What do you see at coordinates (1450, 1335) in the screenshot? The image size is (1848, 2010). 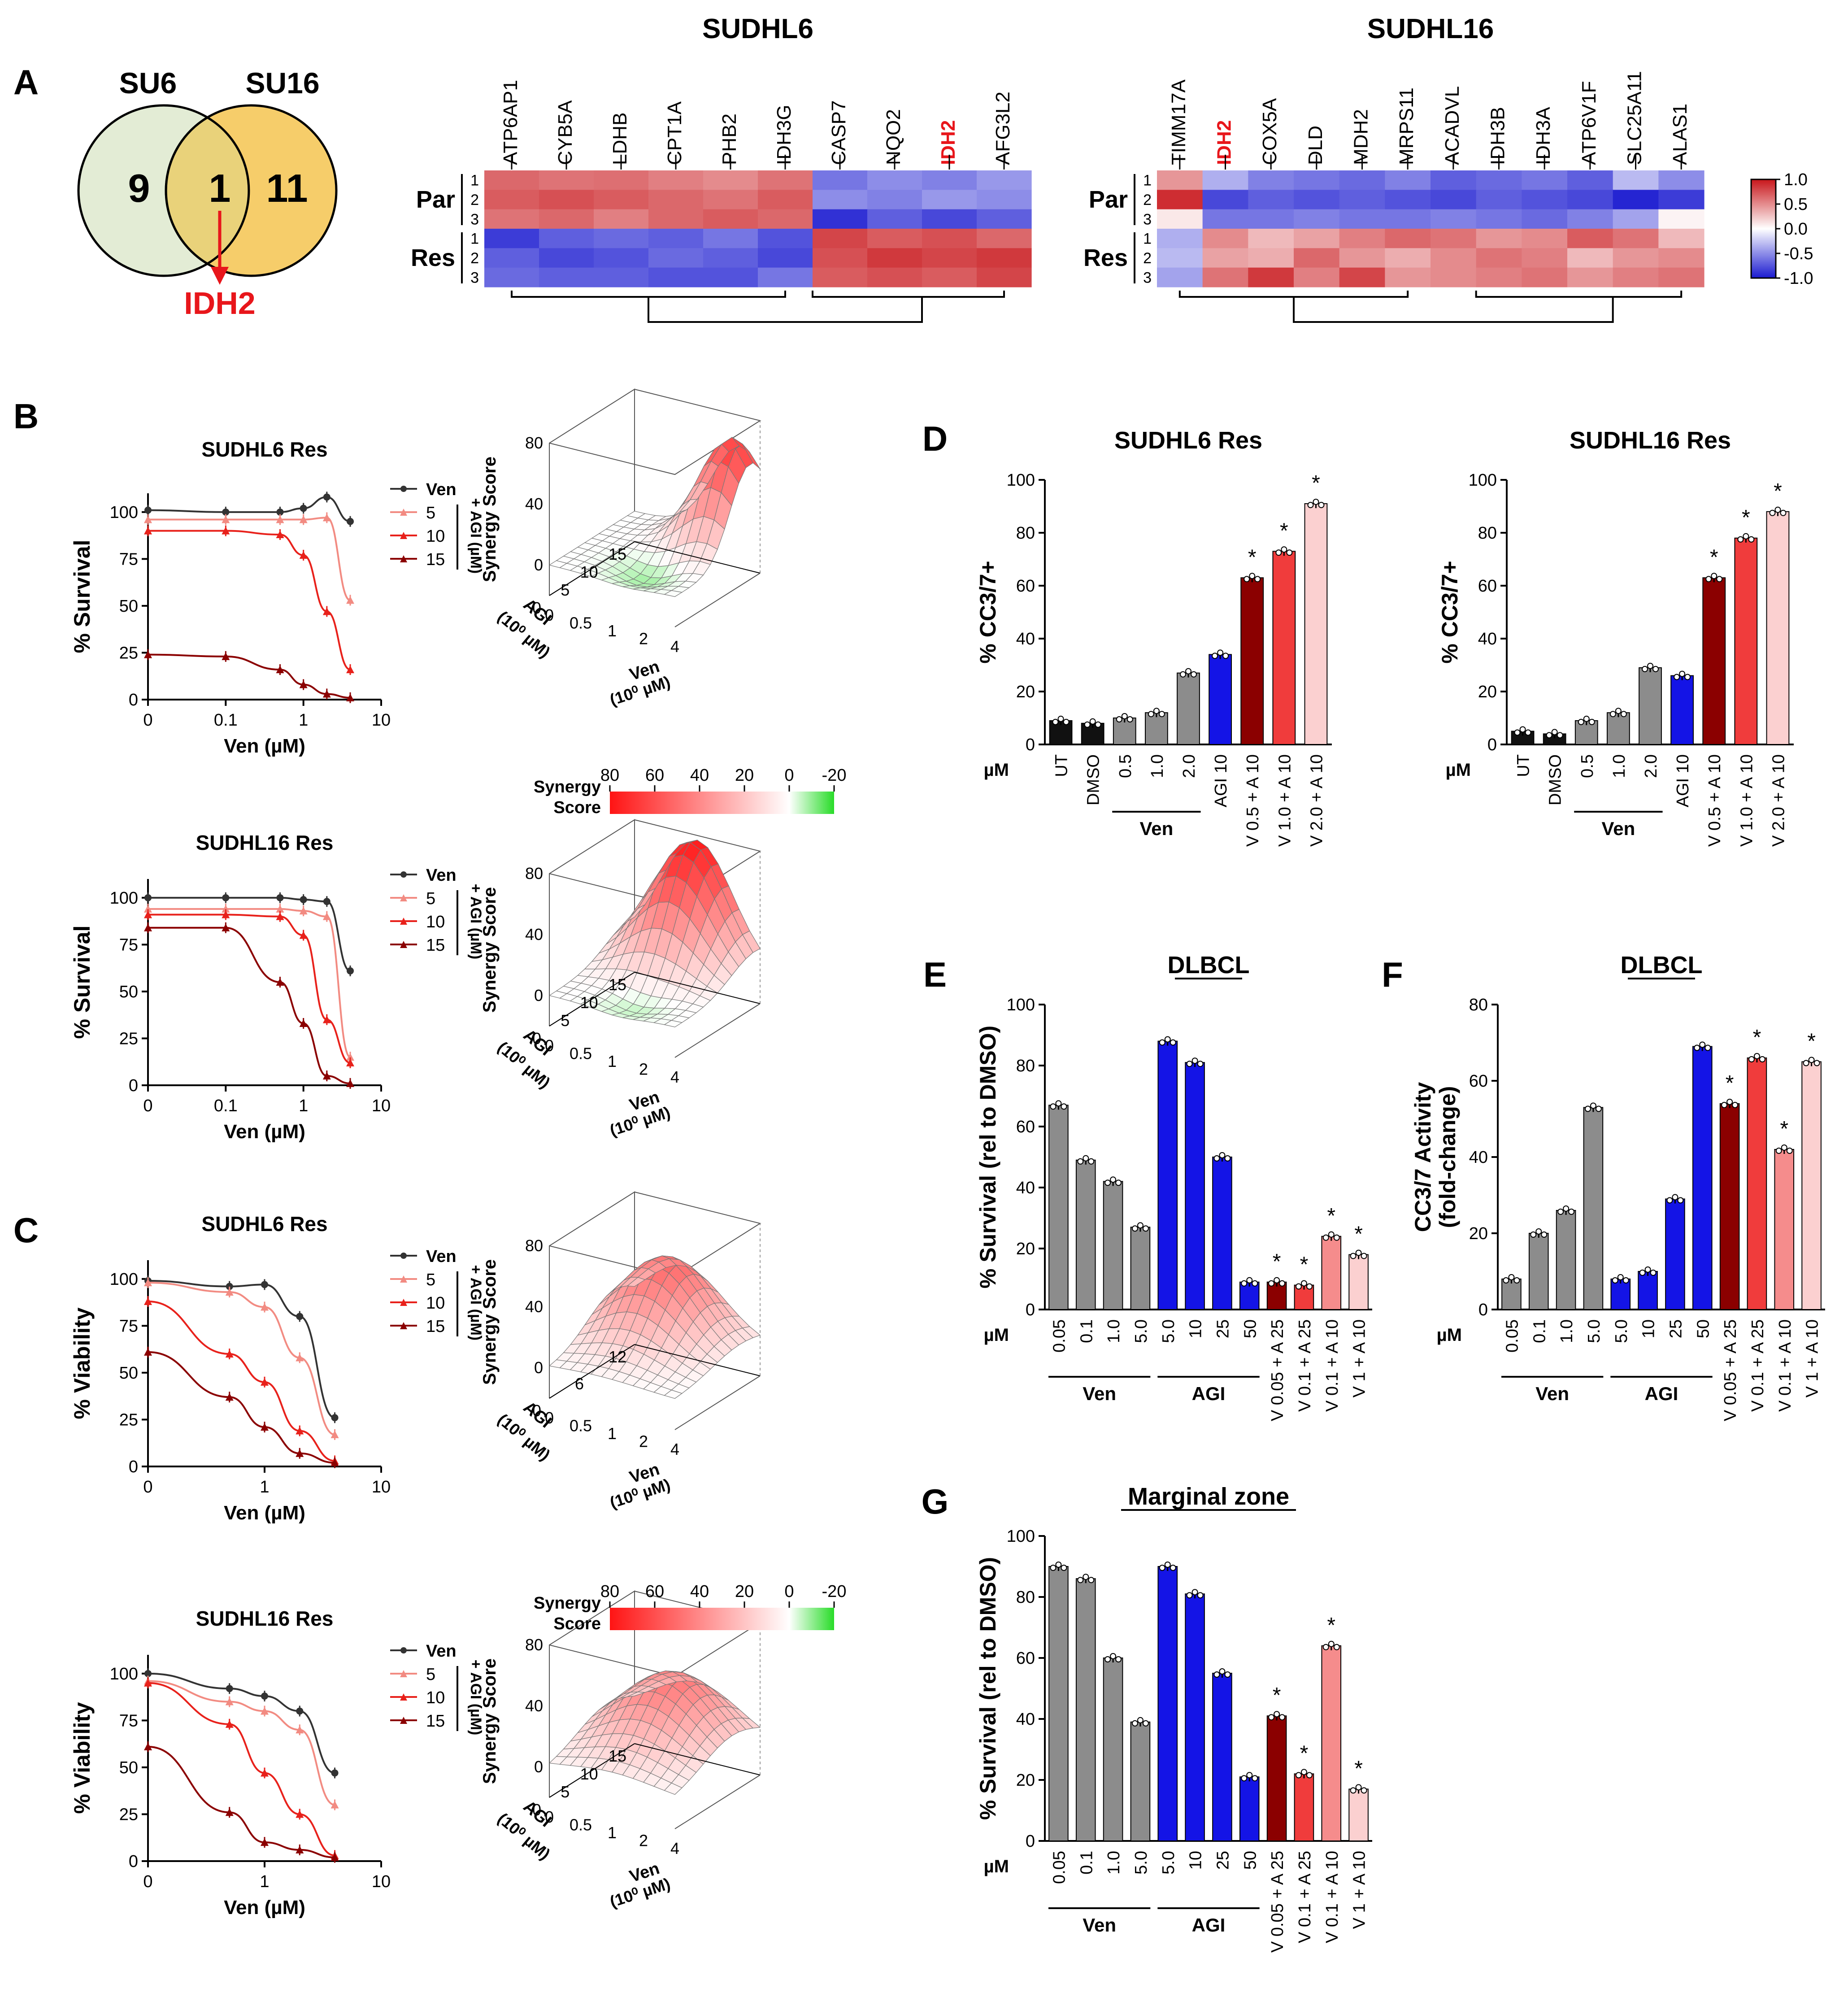 I see `unit-label: µM` at bounding box center [1450, 1335].